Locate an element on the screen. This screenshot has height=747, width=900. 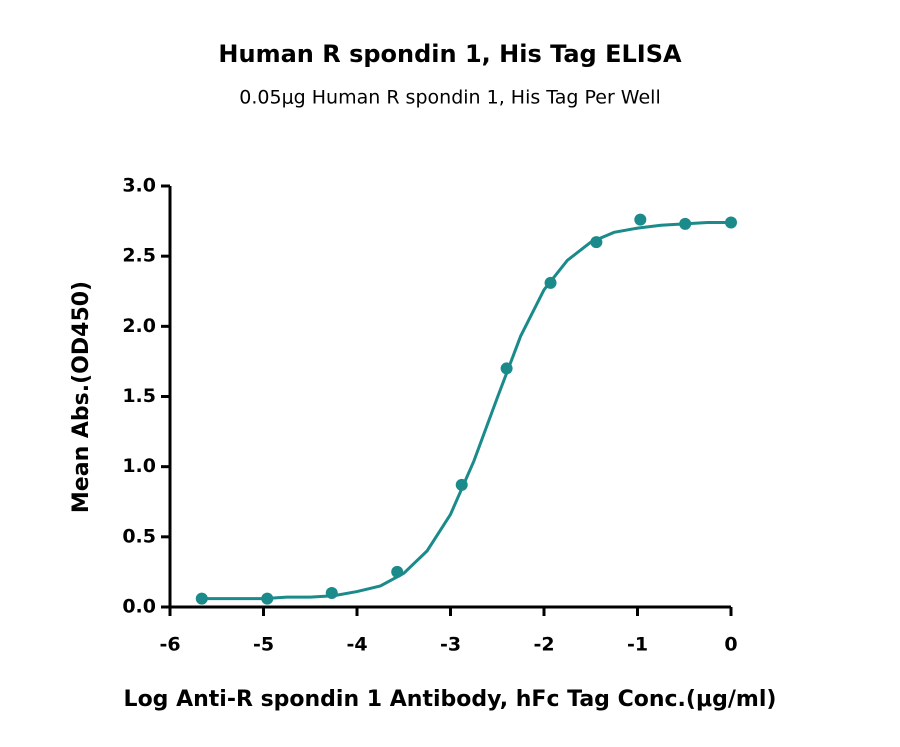
y-tick-label: 2.0 is located at coordinates (139, 326).